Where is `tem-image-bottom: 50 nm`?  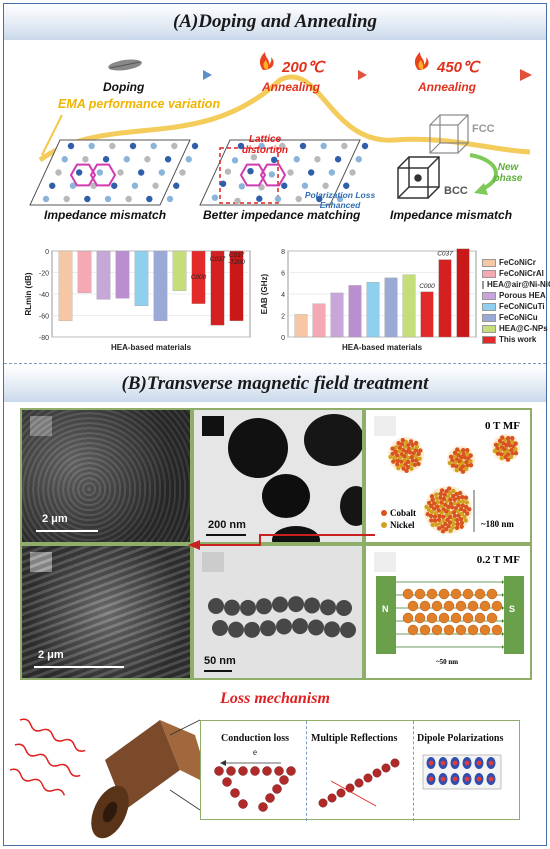 tem-image-bottom: 50 nm is located at coordinates (278, 612).